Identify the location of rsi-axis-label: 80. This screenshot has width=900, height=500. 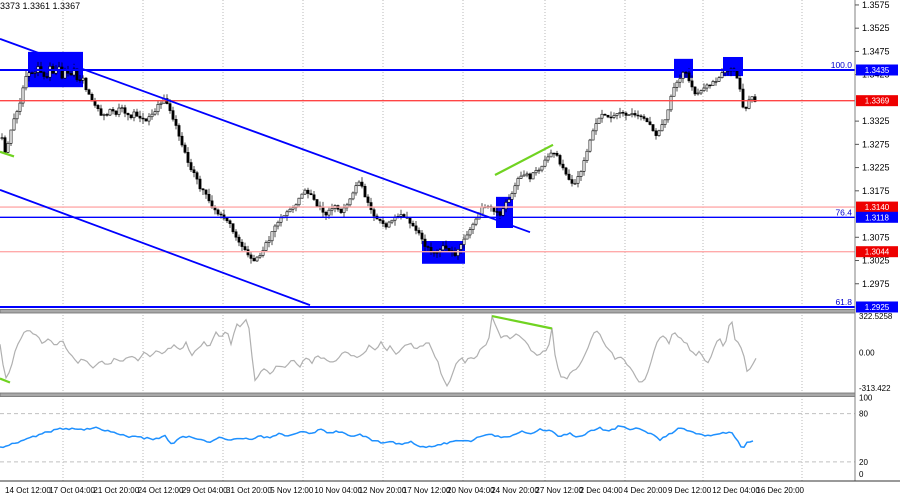
(863, 414).